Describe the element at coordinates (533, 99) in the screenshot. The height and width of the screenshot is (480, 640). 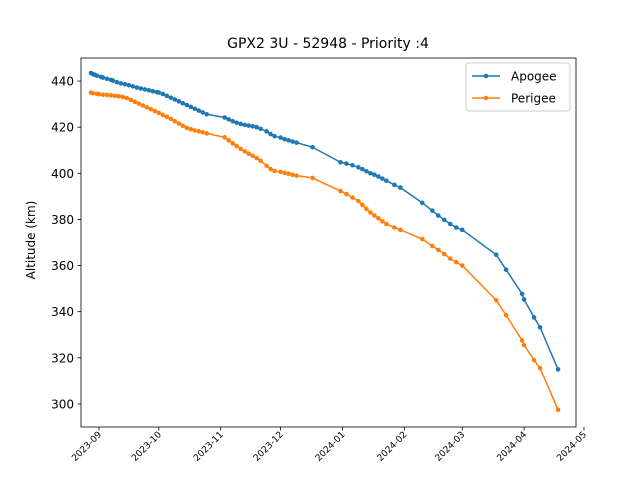
I see `legend-label-perigee: Perigee` at that location.